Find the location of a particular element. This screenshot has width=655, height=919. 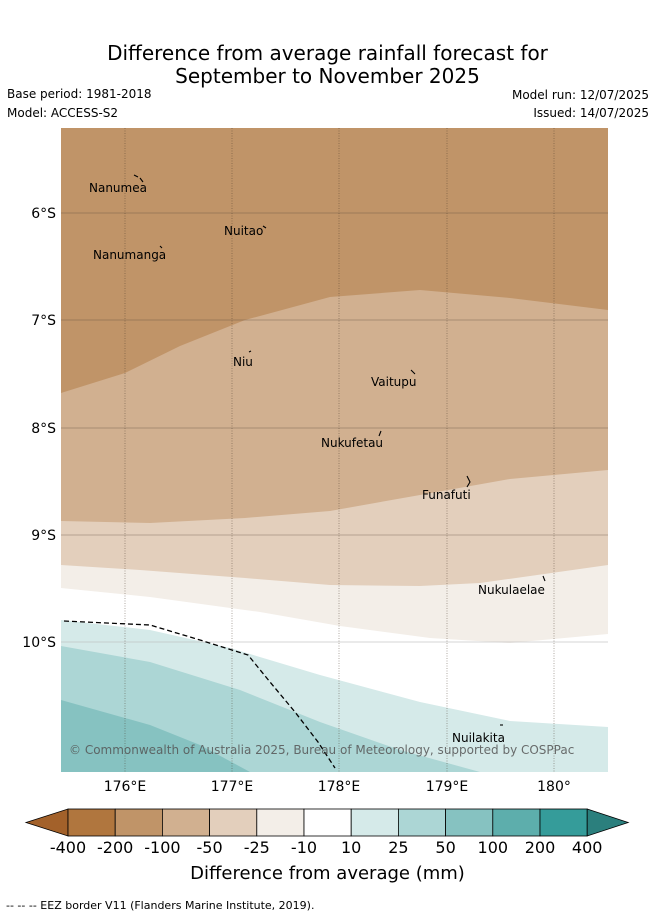

colorbar-tick-label: 50 is located at coordinates (445, 847).